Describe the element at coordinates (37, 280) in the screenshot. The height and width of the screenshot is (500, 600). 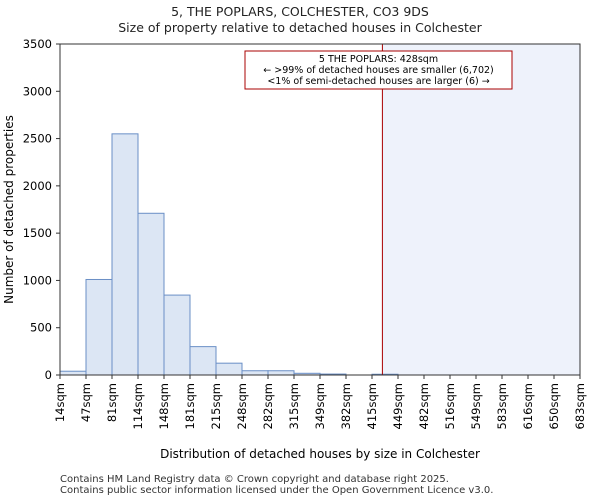
I see `y-tick-label: 1000` at that location.